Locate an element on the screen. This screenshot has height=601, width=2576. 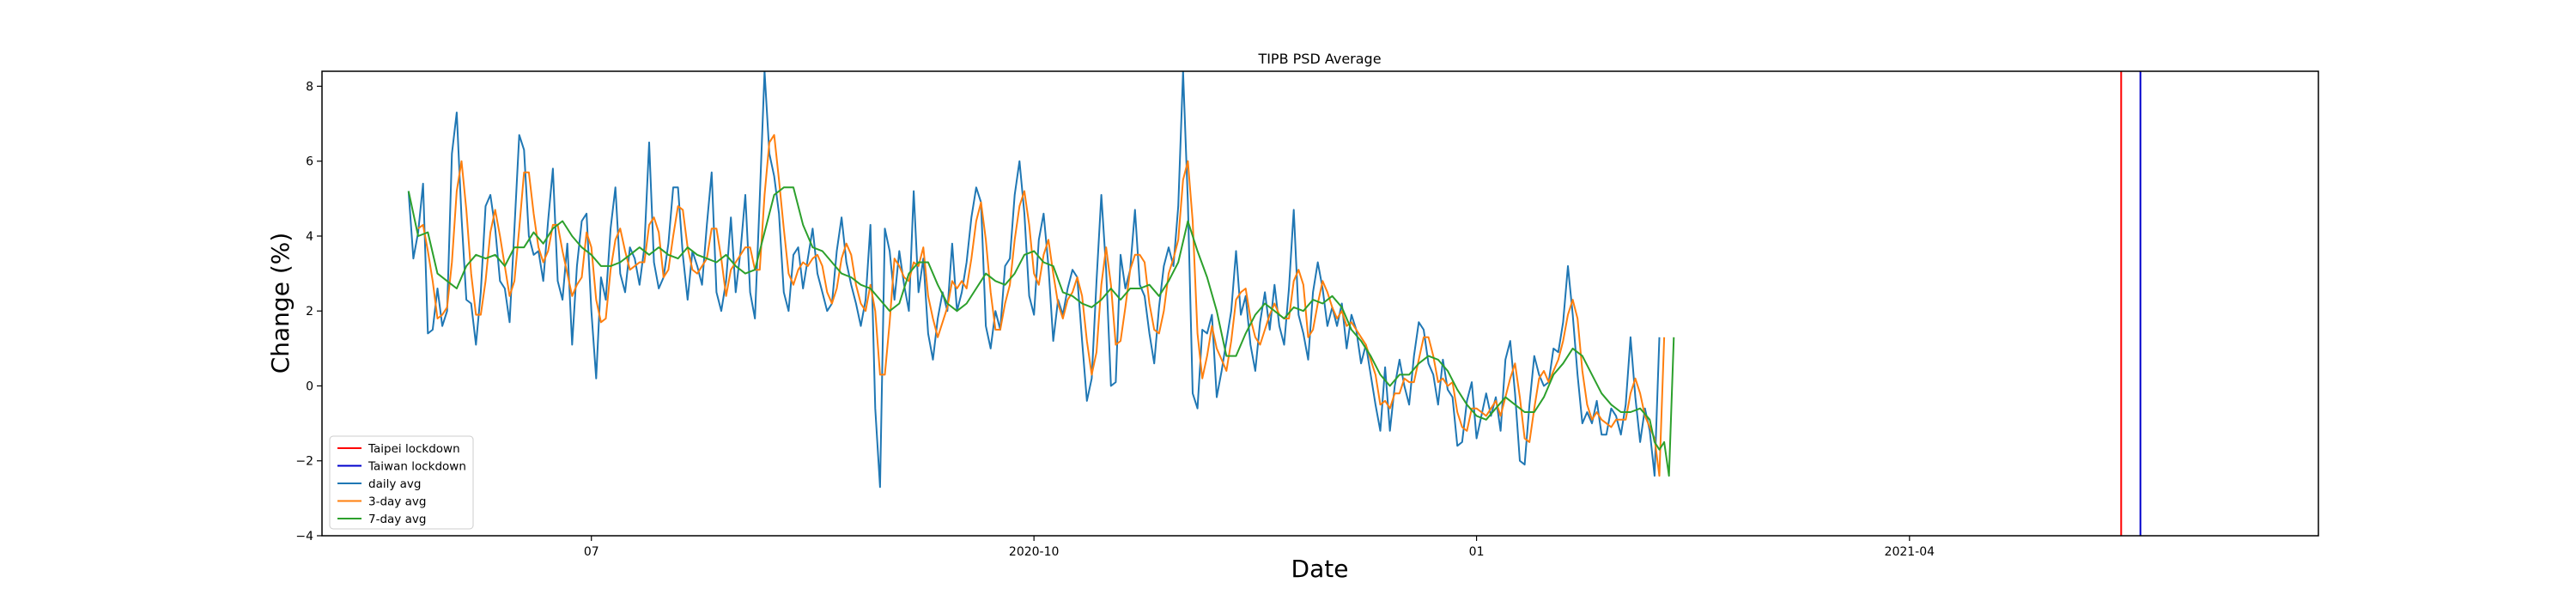
x-tick-label: 01 is located at coordinates (1477, 552).